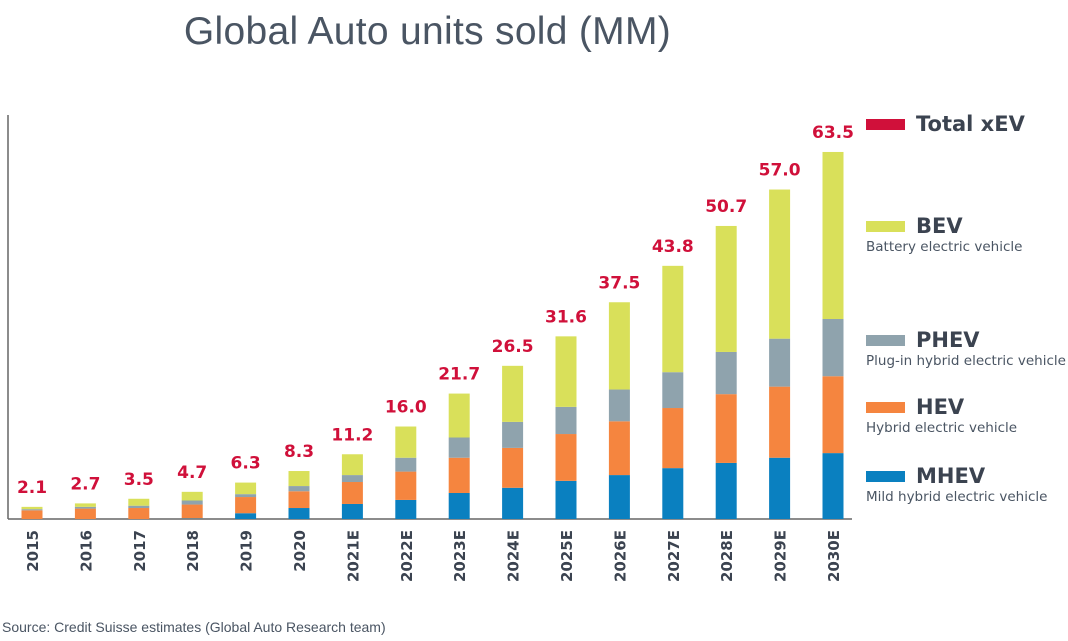 The image size is (1068, 641). I want to click on bar-bev-2022E, so click(406, 442).